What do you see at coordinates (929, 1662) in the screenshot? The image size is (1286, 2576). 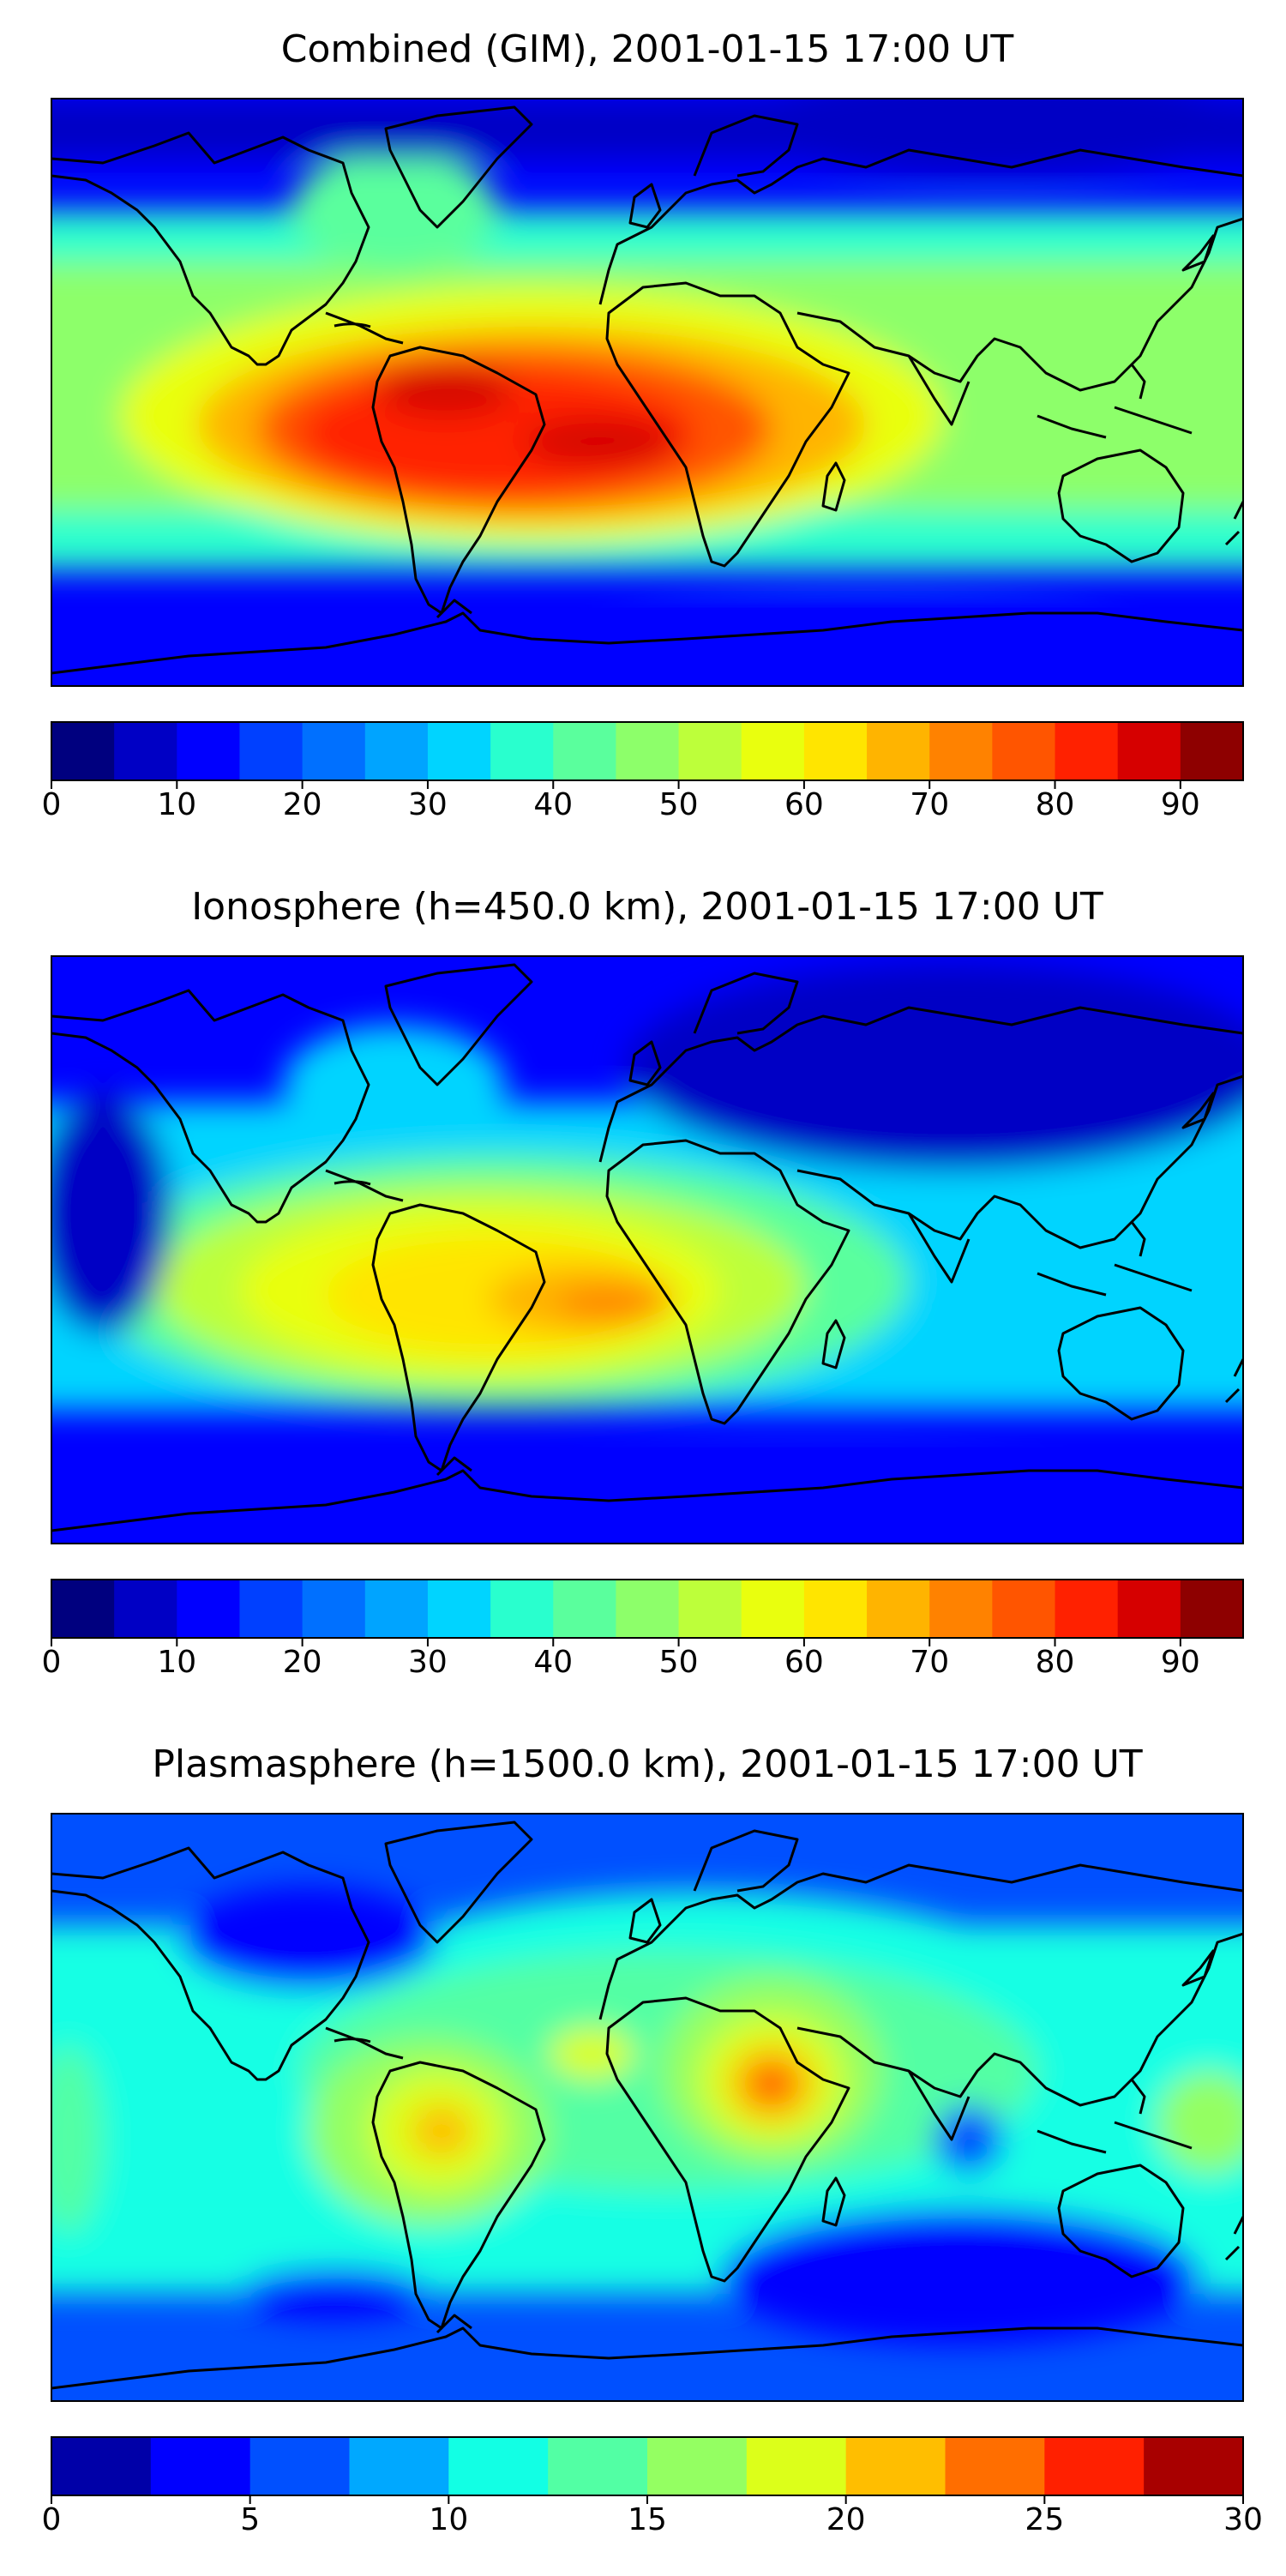 I see `colorbar-tick-label: 70` at bounding box center [929, 1662].